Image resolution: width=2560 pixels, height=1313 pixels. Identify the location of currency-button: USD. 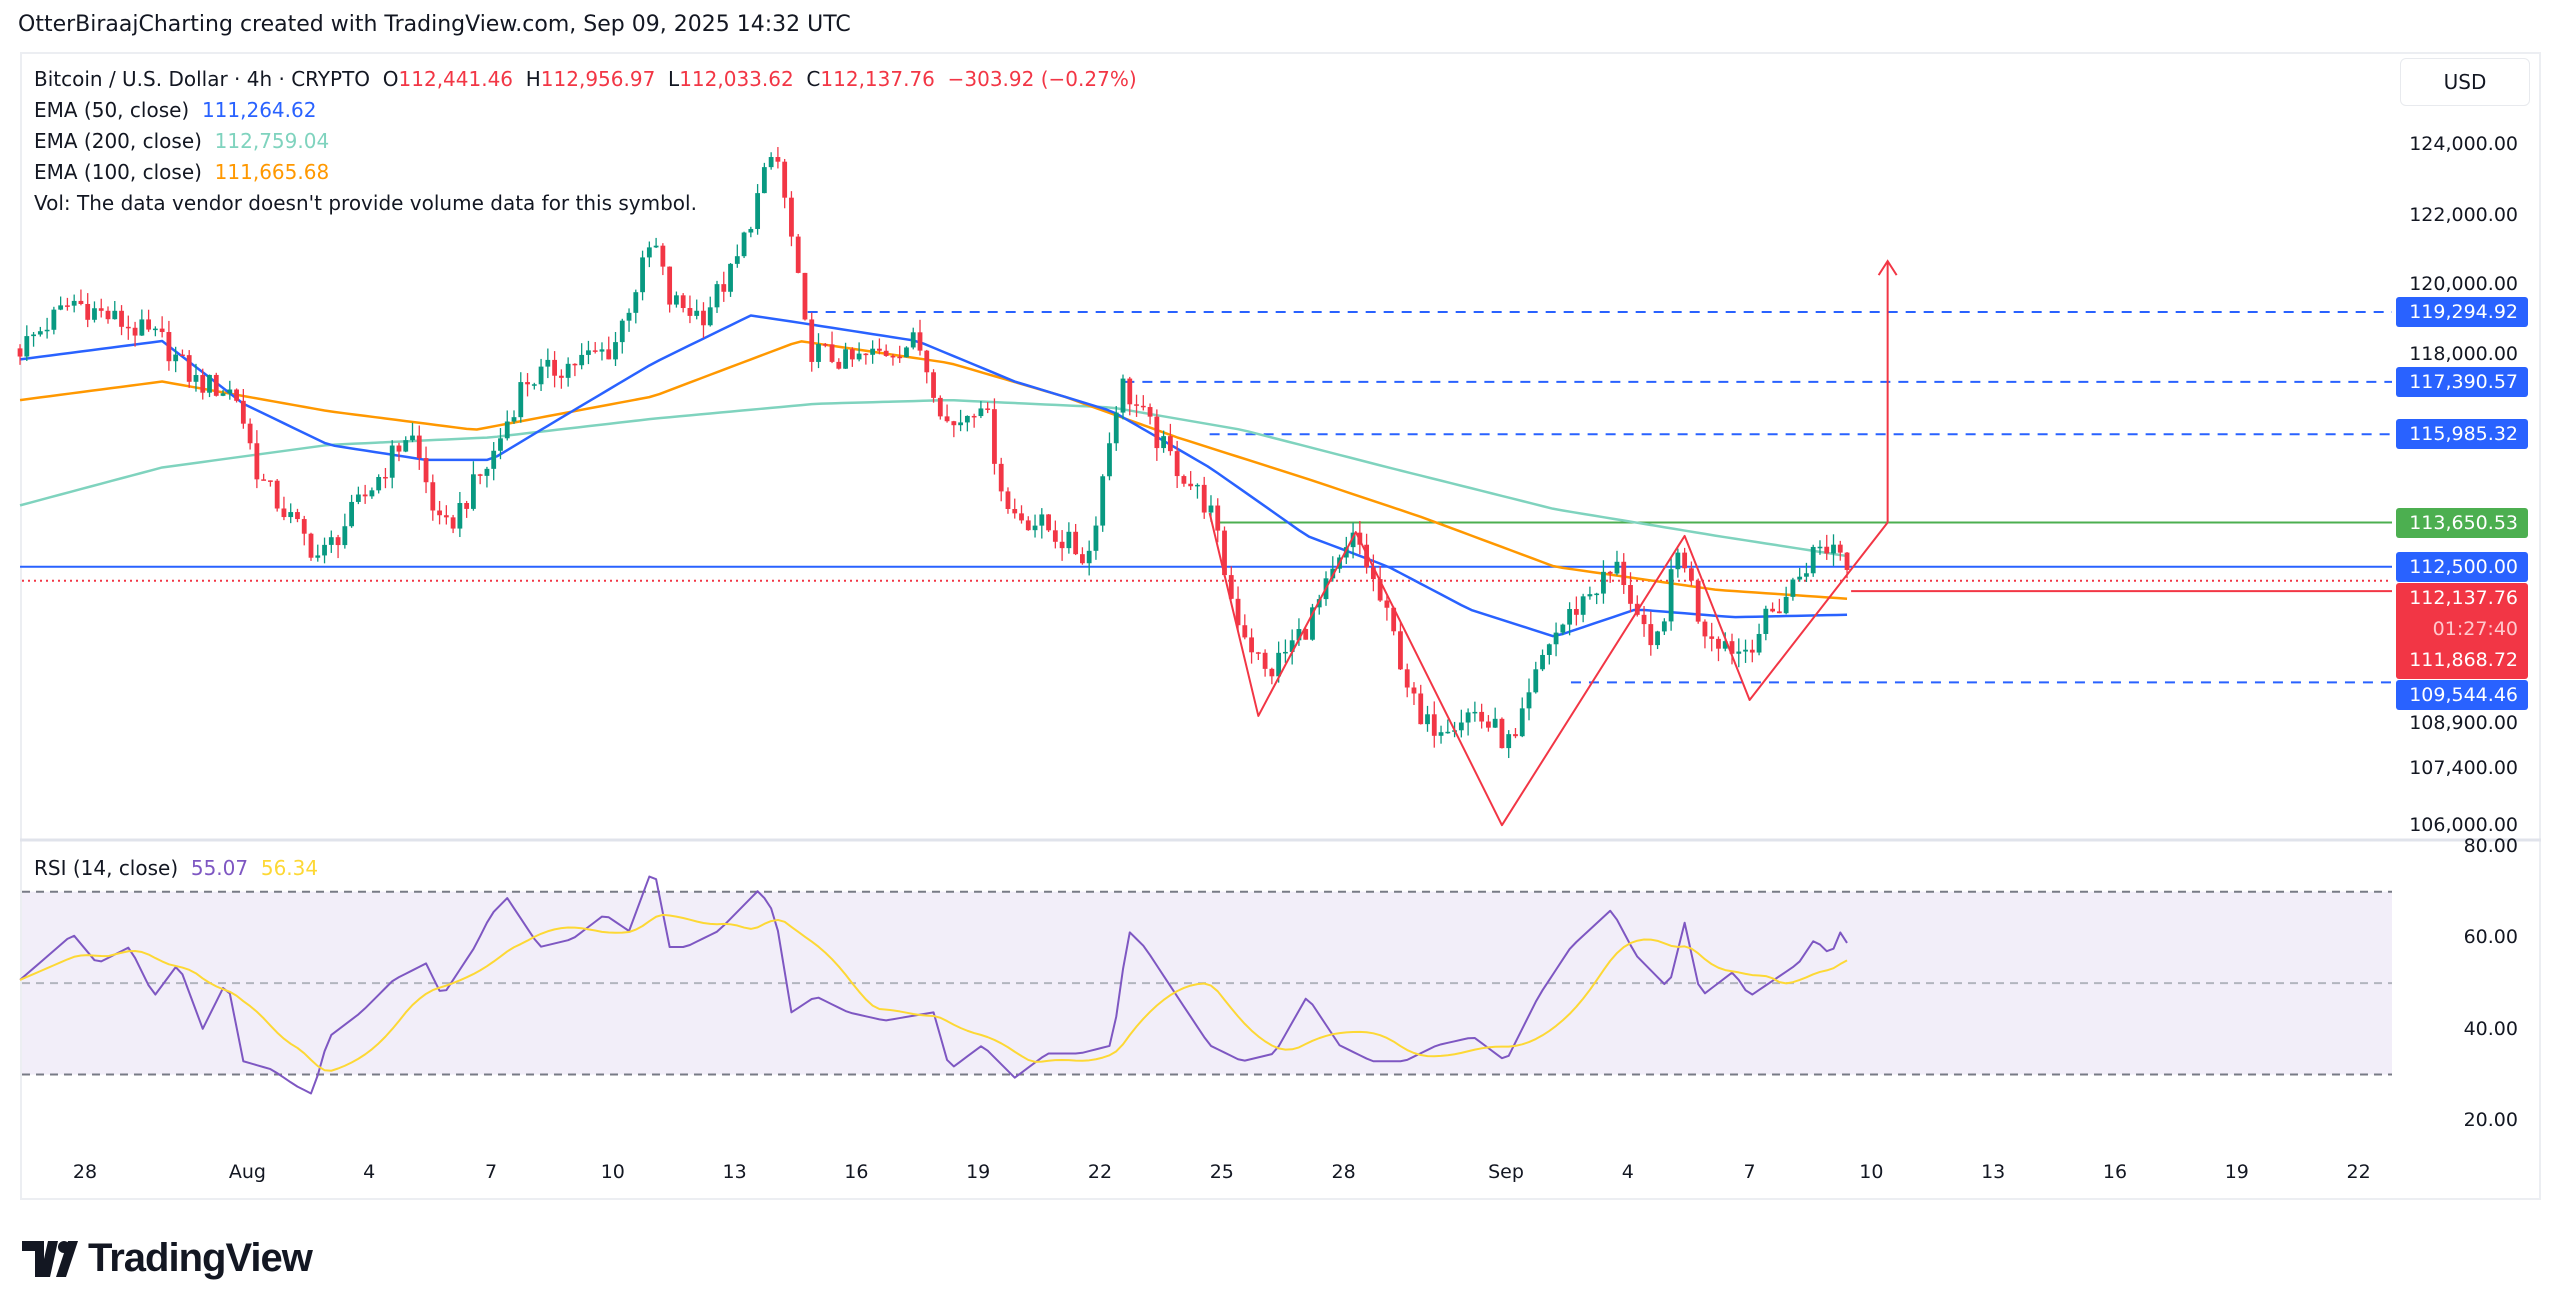
(2465, 82).